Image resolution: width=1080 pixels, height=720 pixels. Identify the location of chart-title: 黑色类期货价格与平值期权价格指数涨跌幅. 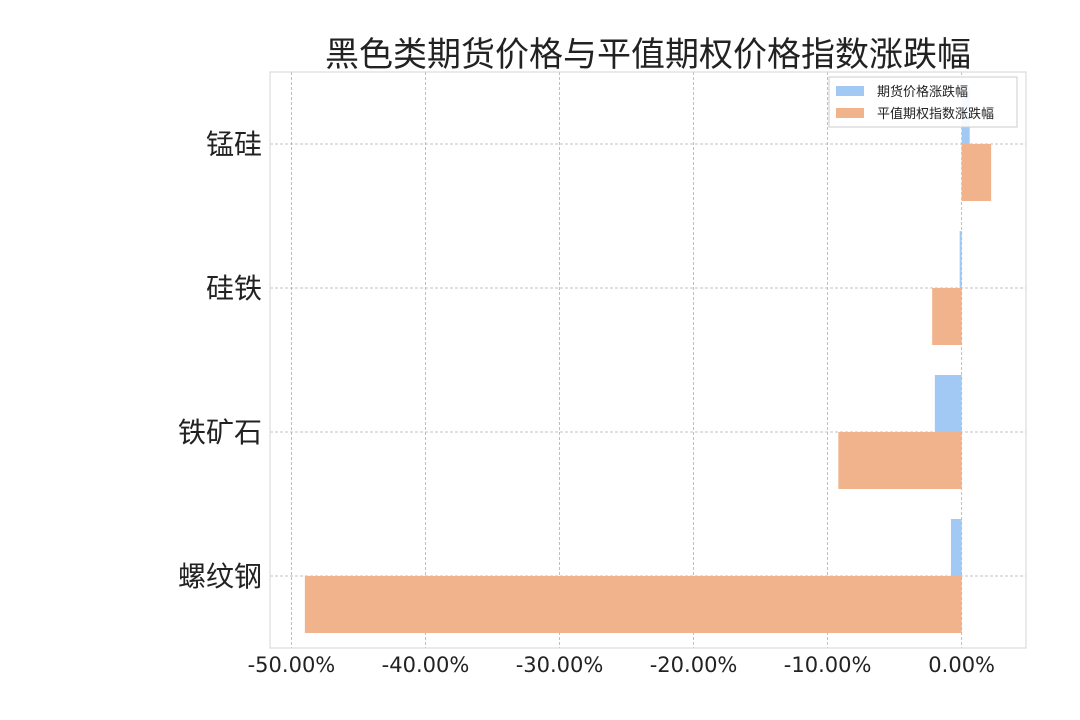
(648, 55).